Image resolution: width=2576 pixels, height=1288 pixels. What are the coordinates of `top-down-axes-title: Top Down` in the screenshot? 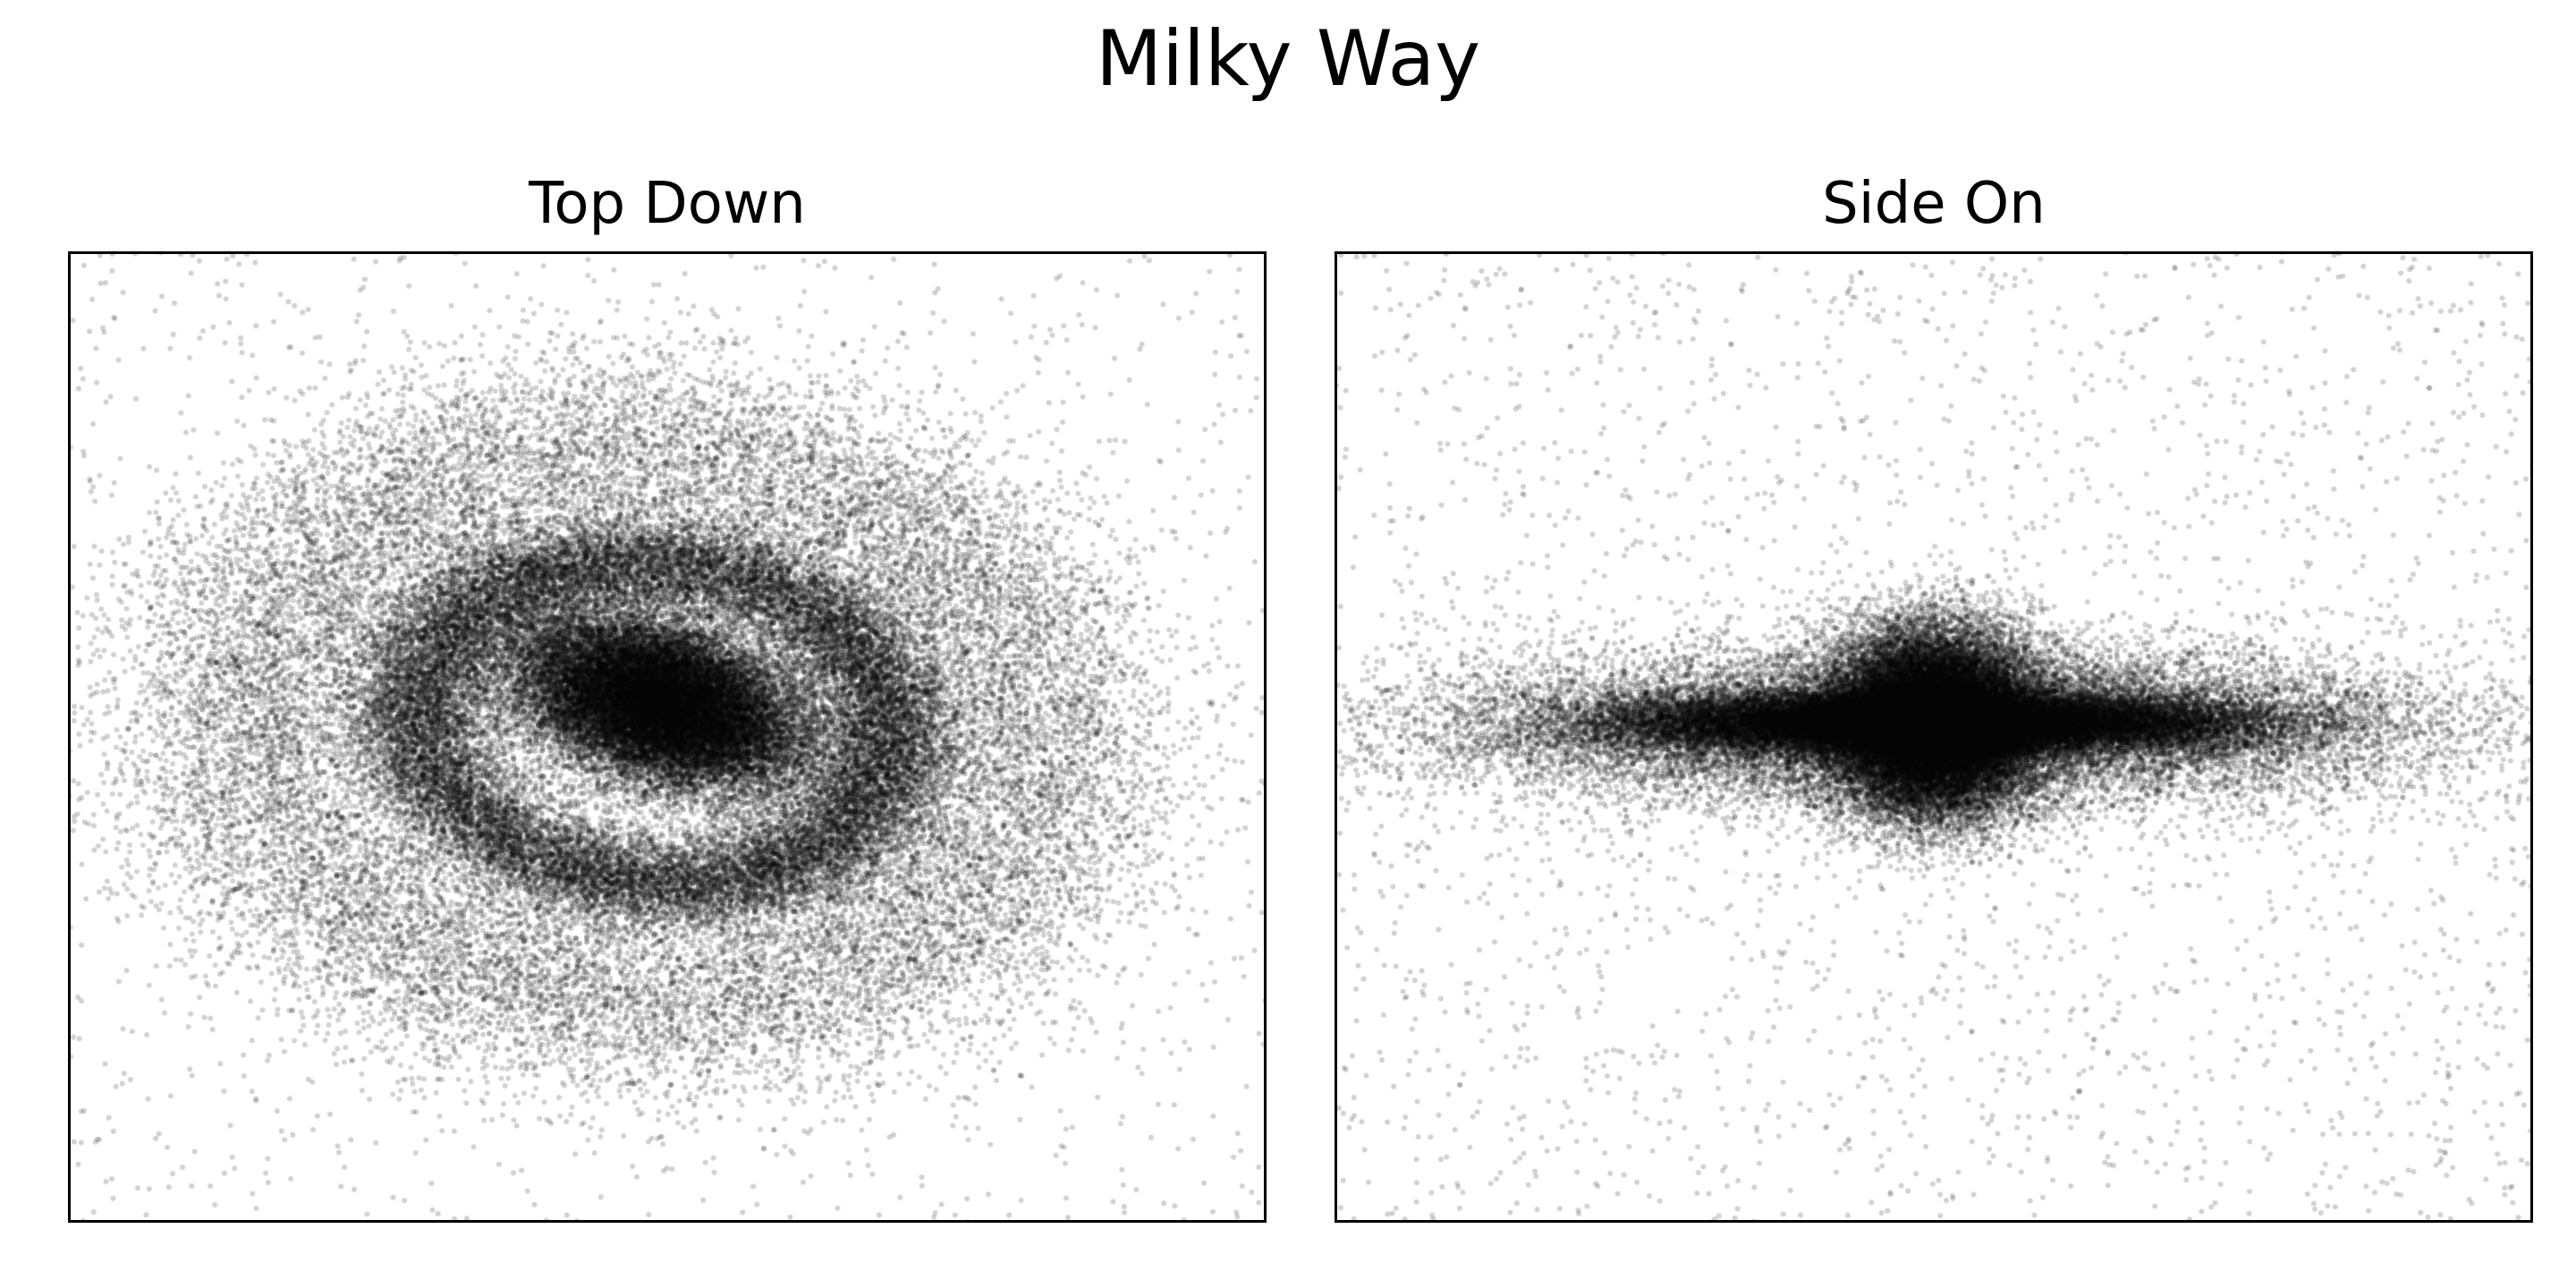 It's located at (667, 204).